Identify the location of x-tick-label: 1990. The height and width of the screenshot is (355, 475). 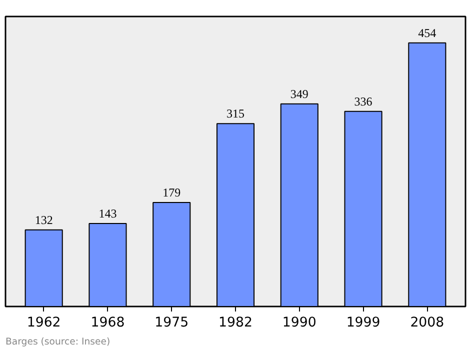
(299, 323).